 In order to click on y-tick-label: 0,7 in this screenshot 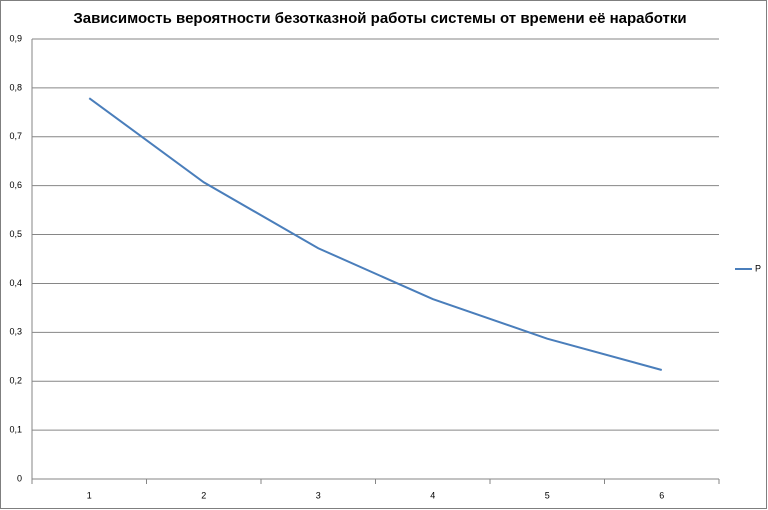, I will do `click(15, 136)`.